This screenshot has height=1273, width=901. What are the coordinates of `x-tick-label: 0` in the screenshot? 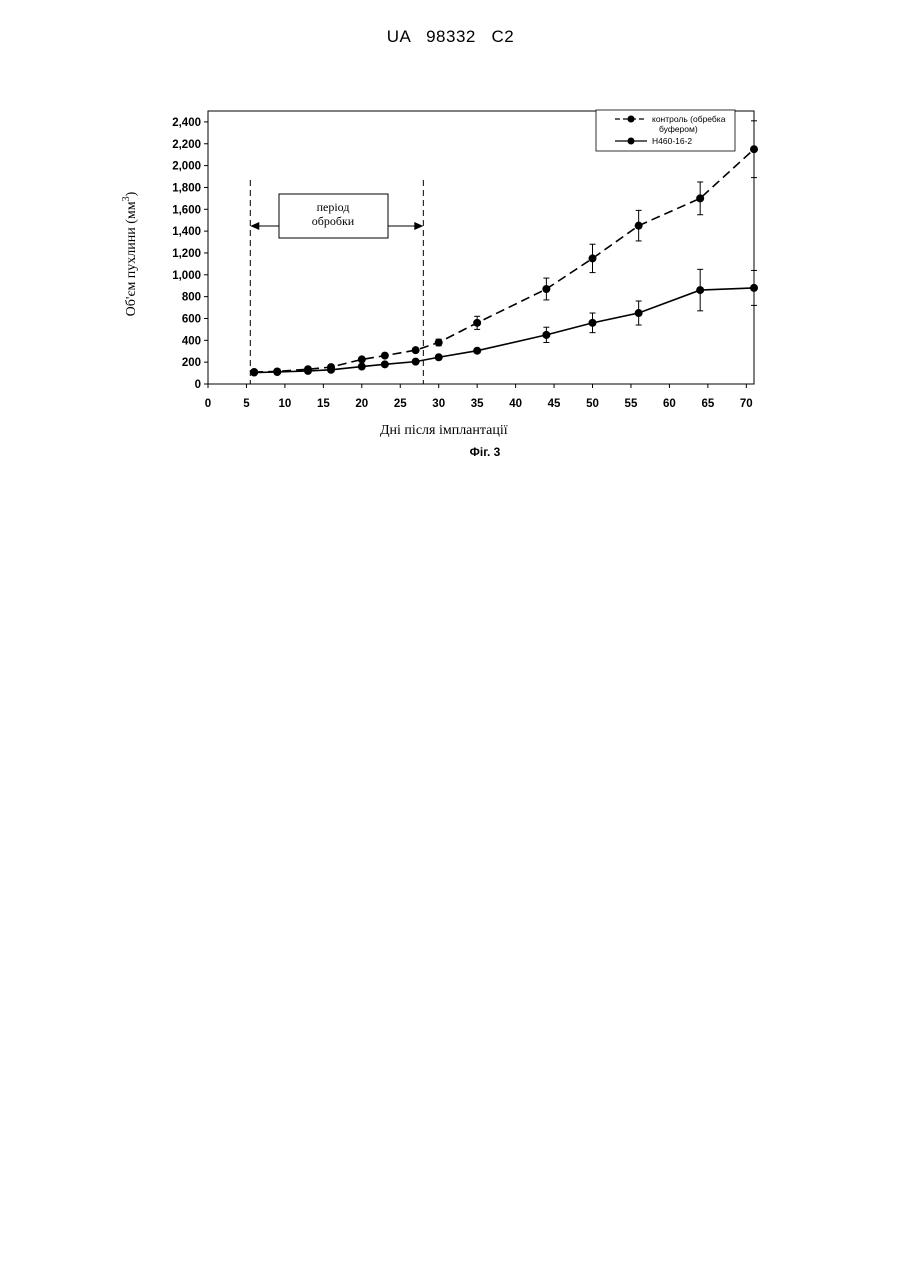 It's located at (208, 404).